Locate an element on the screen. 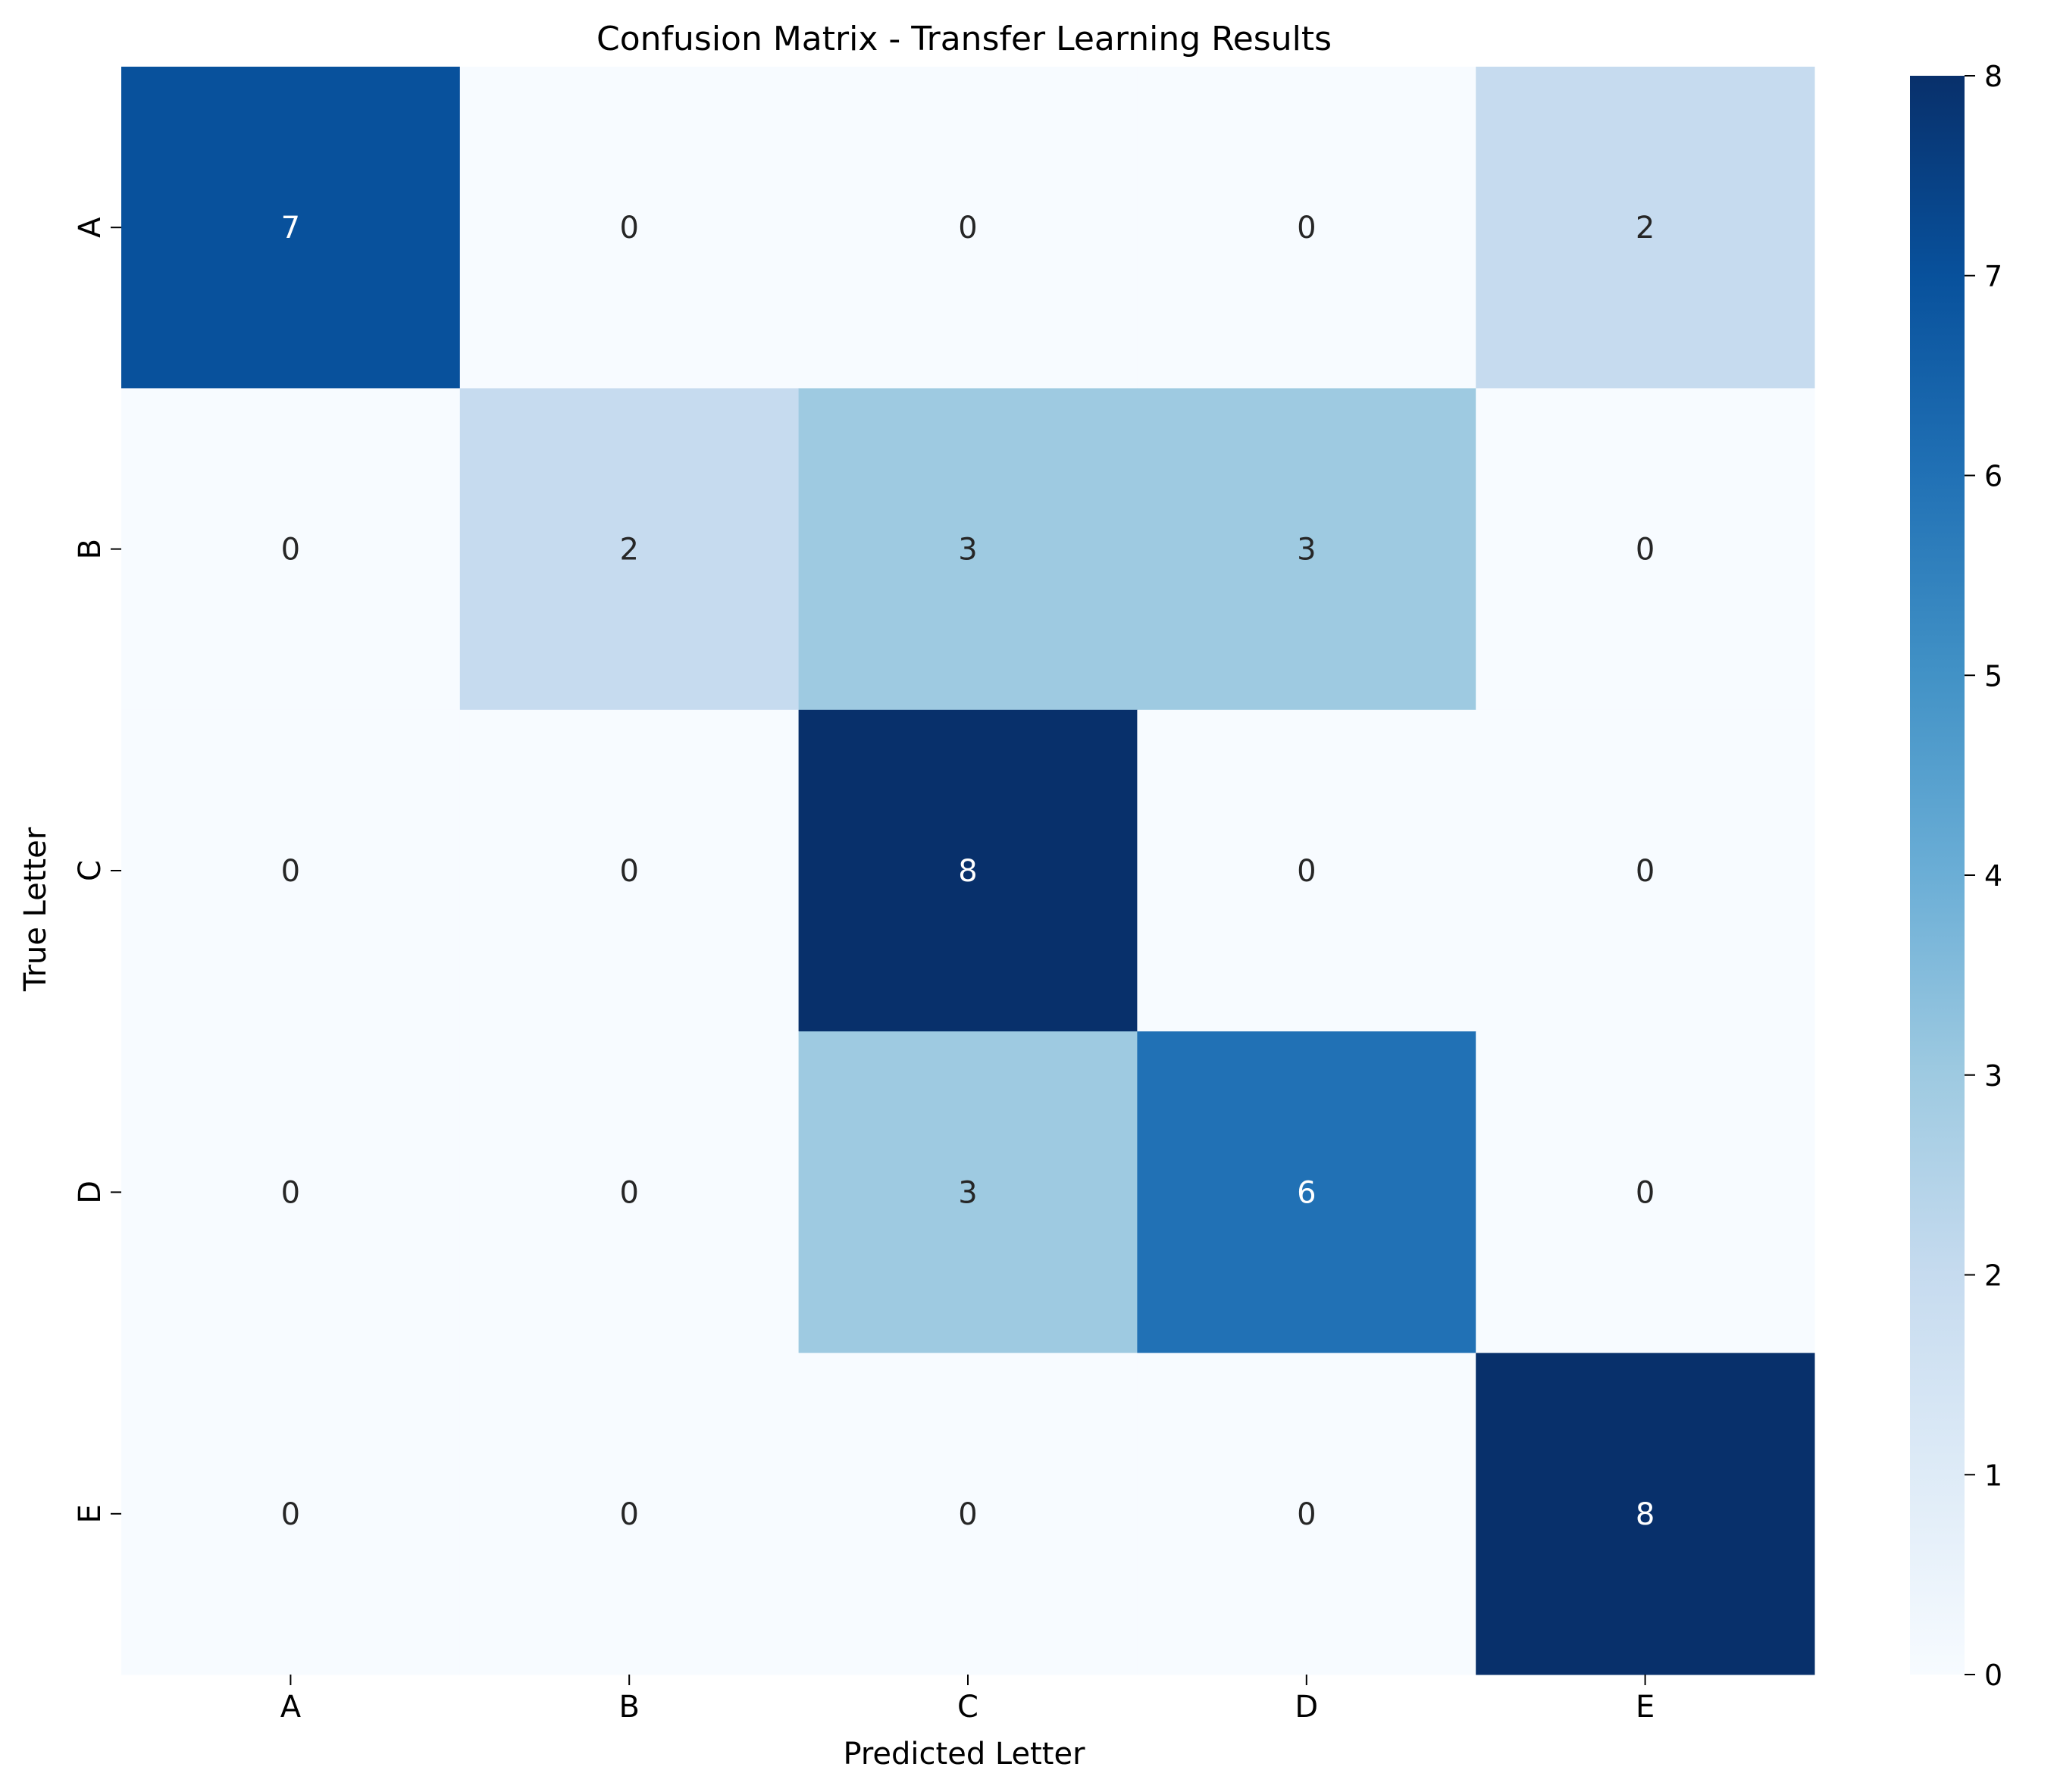  y-tick-label: E is located at coordinates (91, 1513).